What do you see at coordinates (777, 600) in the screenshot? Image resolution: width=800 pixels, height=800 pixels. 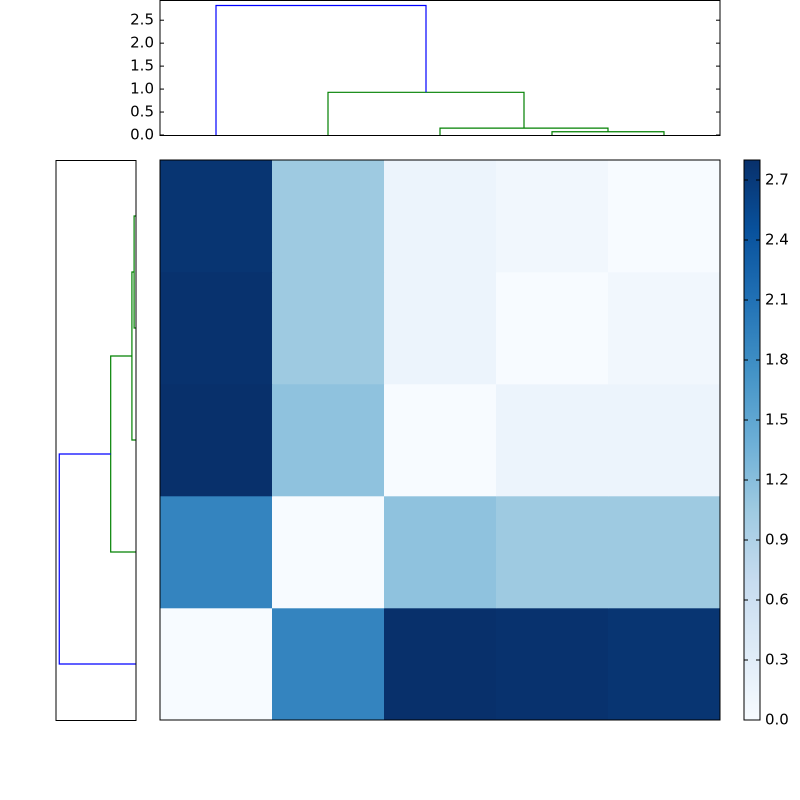 I see `colorbar-tick-label: 0.6` at bounding box center [777, 600].